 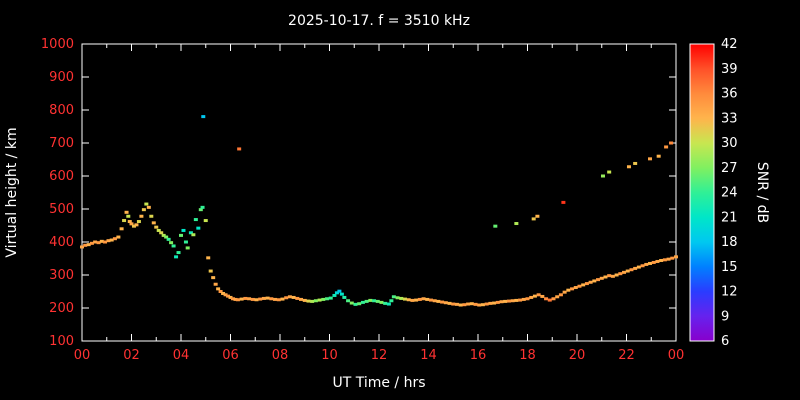 What do you see at coordinates (61, 341) in the screenshot?
I see `y-tick-label: 100` at bounding box center [61, 341].